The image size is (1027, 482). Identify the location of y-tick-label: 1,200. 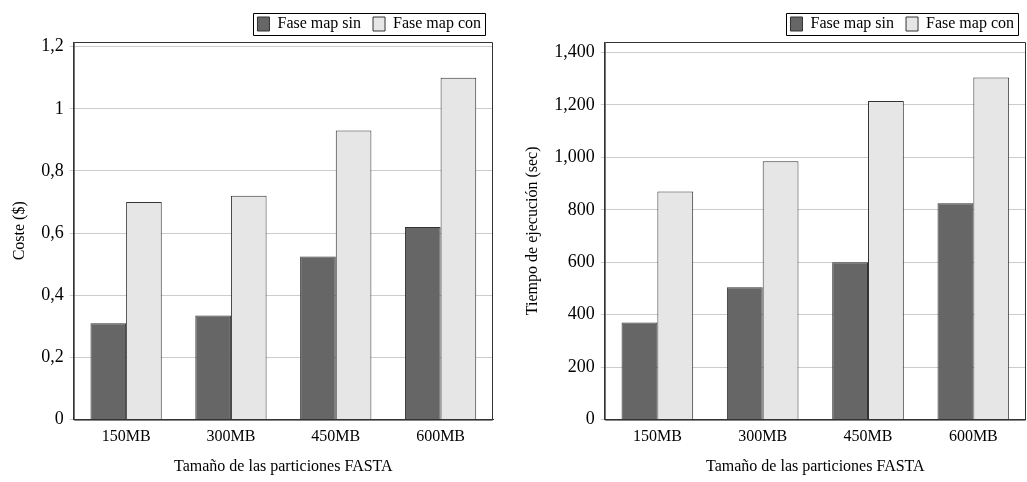
(574, 103).